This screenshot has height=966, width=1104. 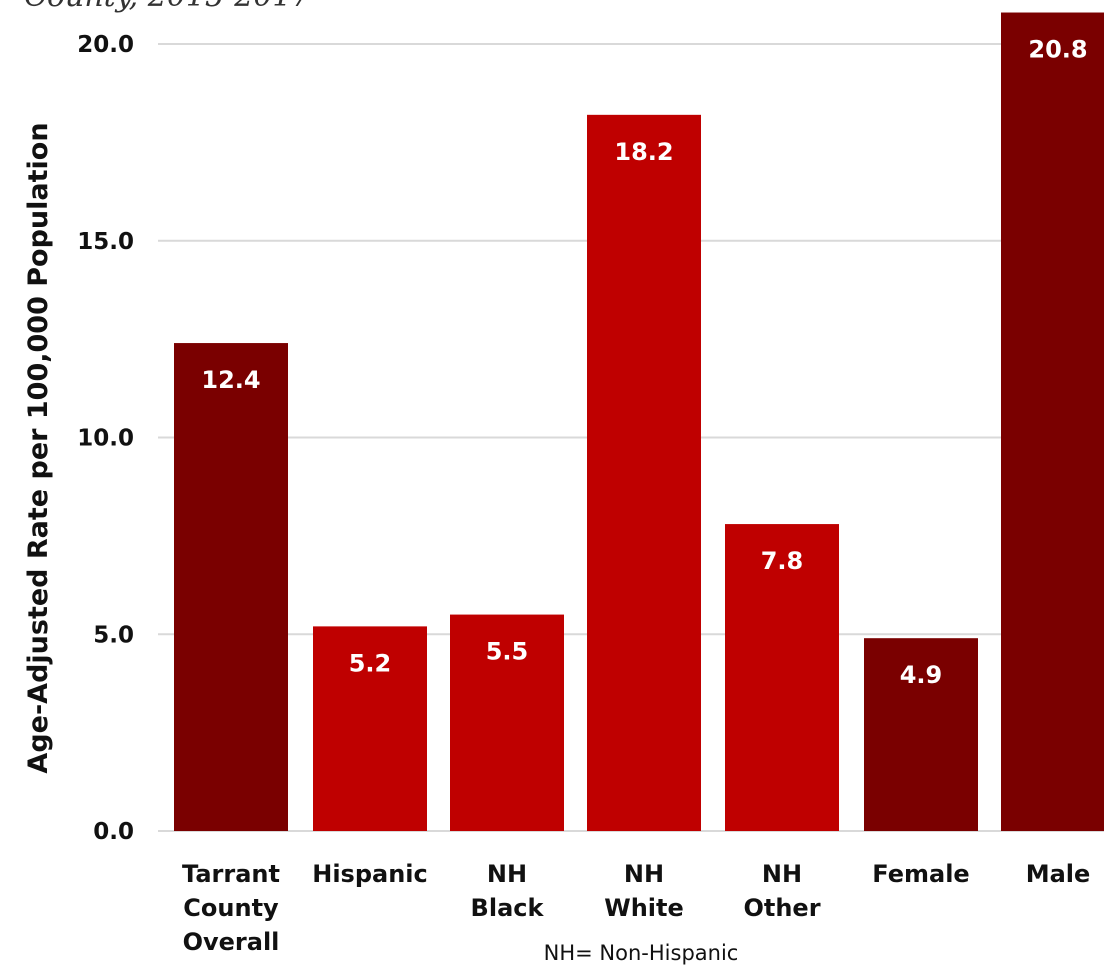 What do you see at coordinates (920, 874) in the screenshot?
I see `x-tick-label: Female` at bounding box center [920, 874].